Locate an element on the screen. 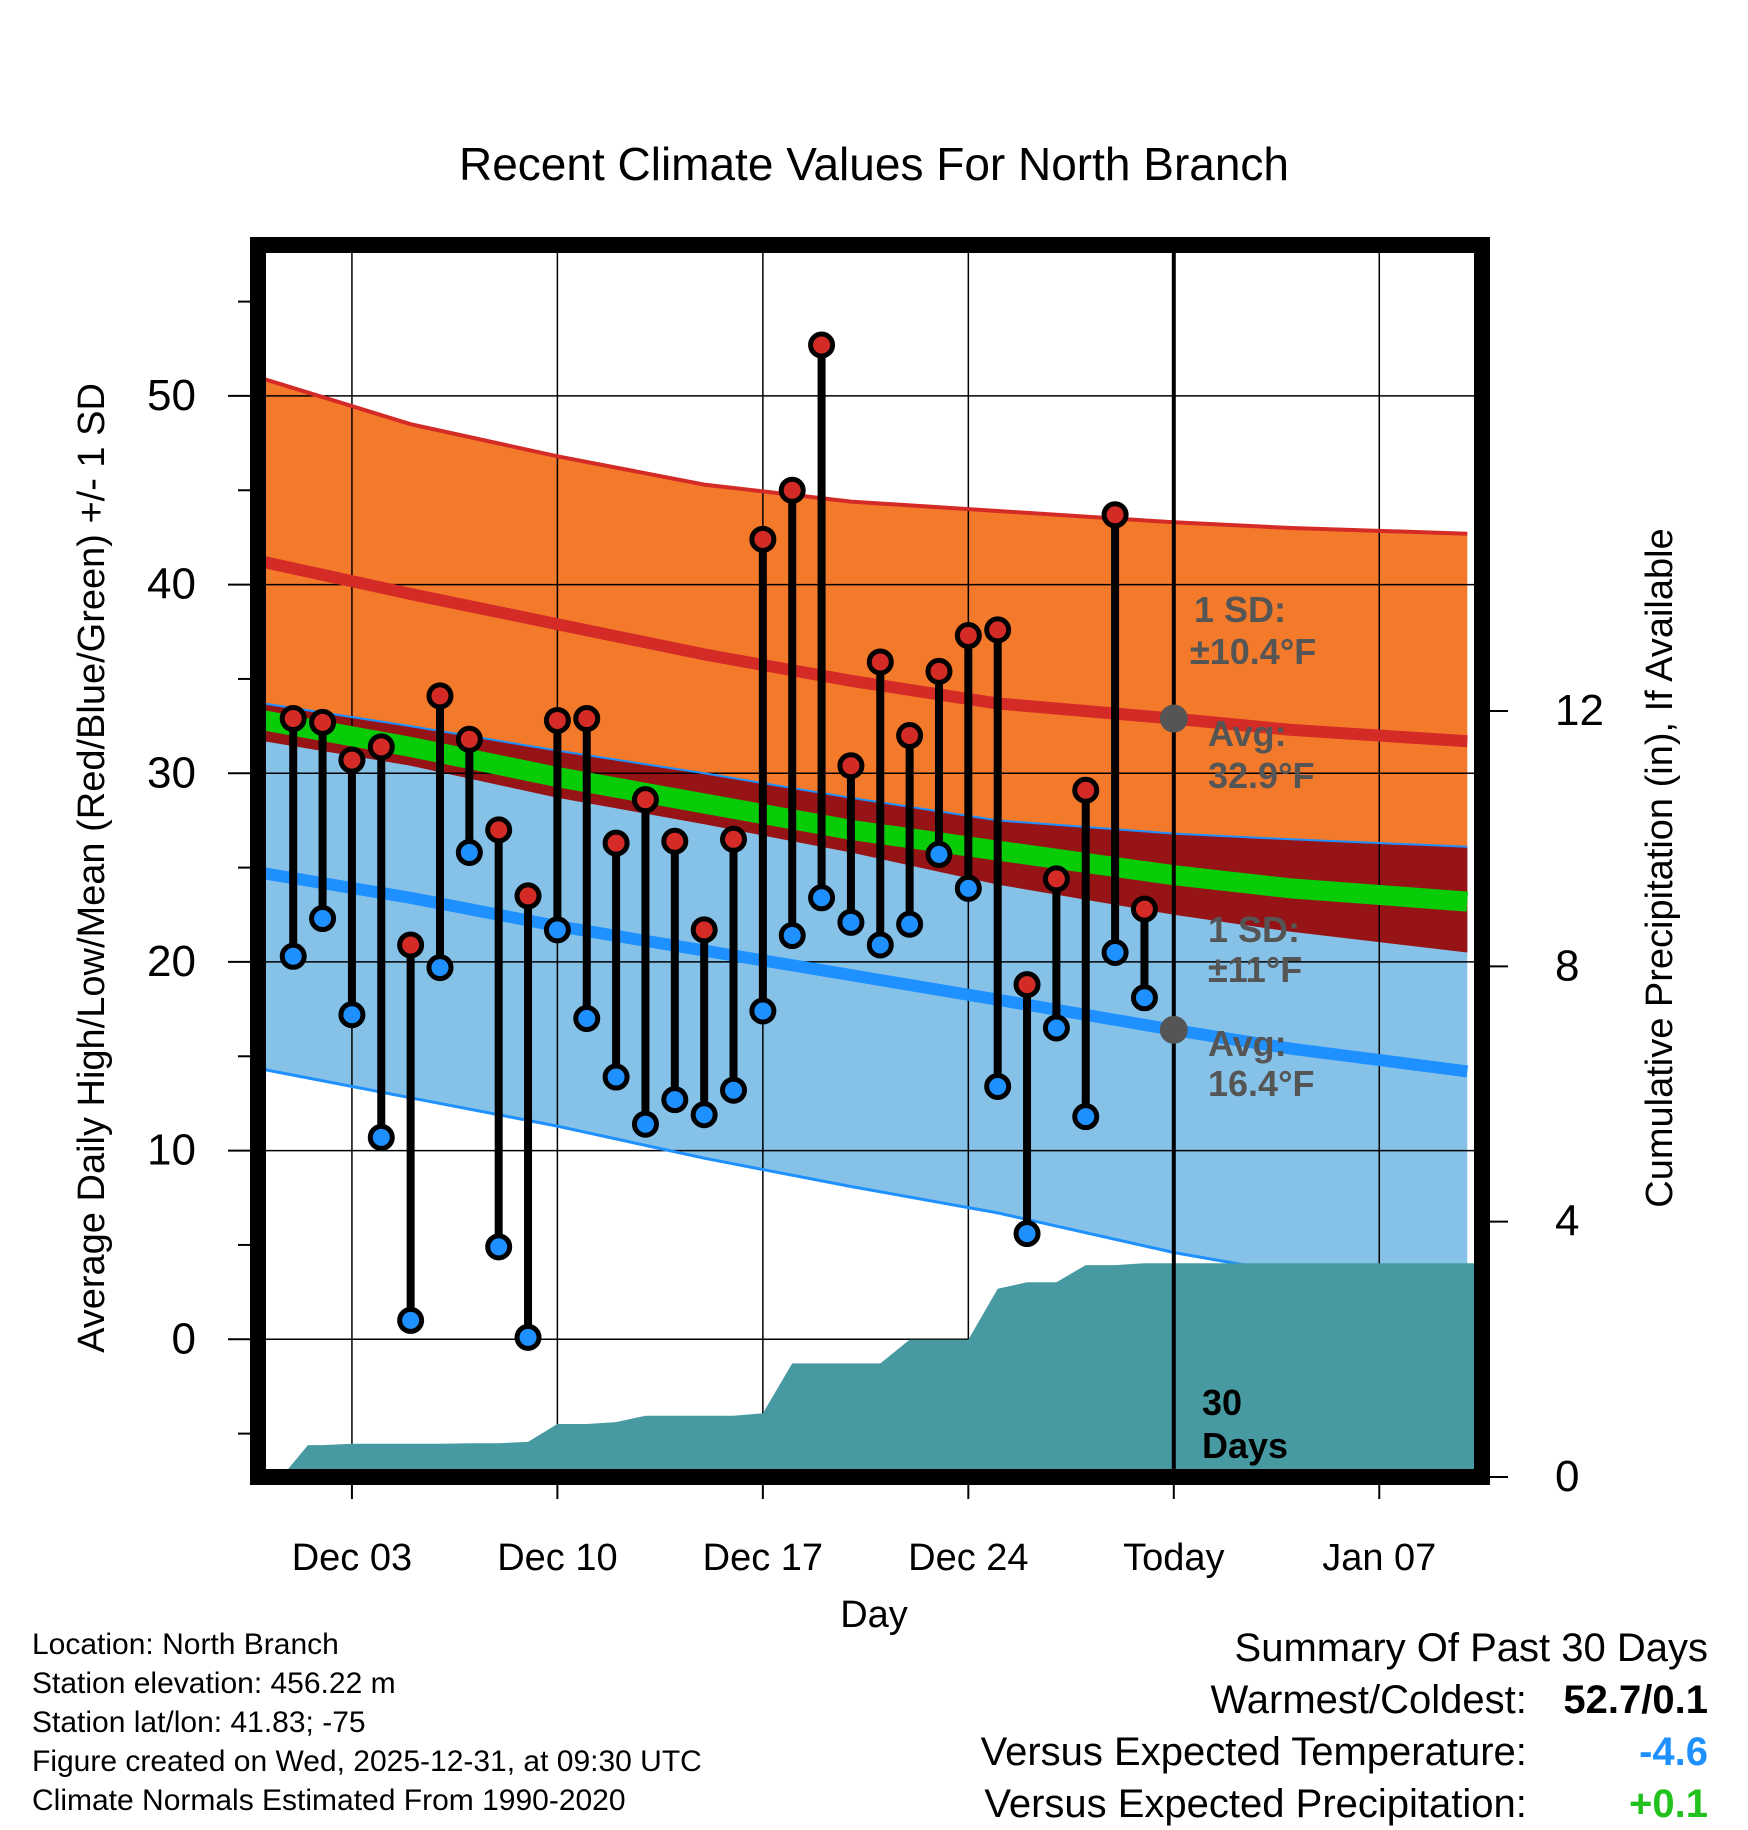 This screenshot has width=1748, height=1830. temp-departure-label: Versus Expected Temperature: is located at coordinates (1253, 1752).